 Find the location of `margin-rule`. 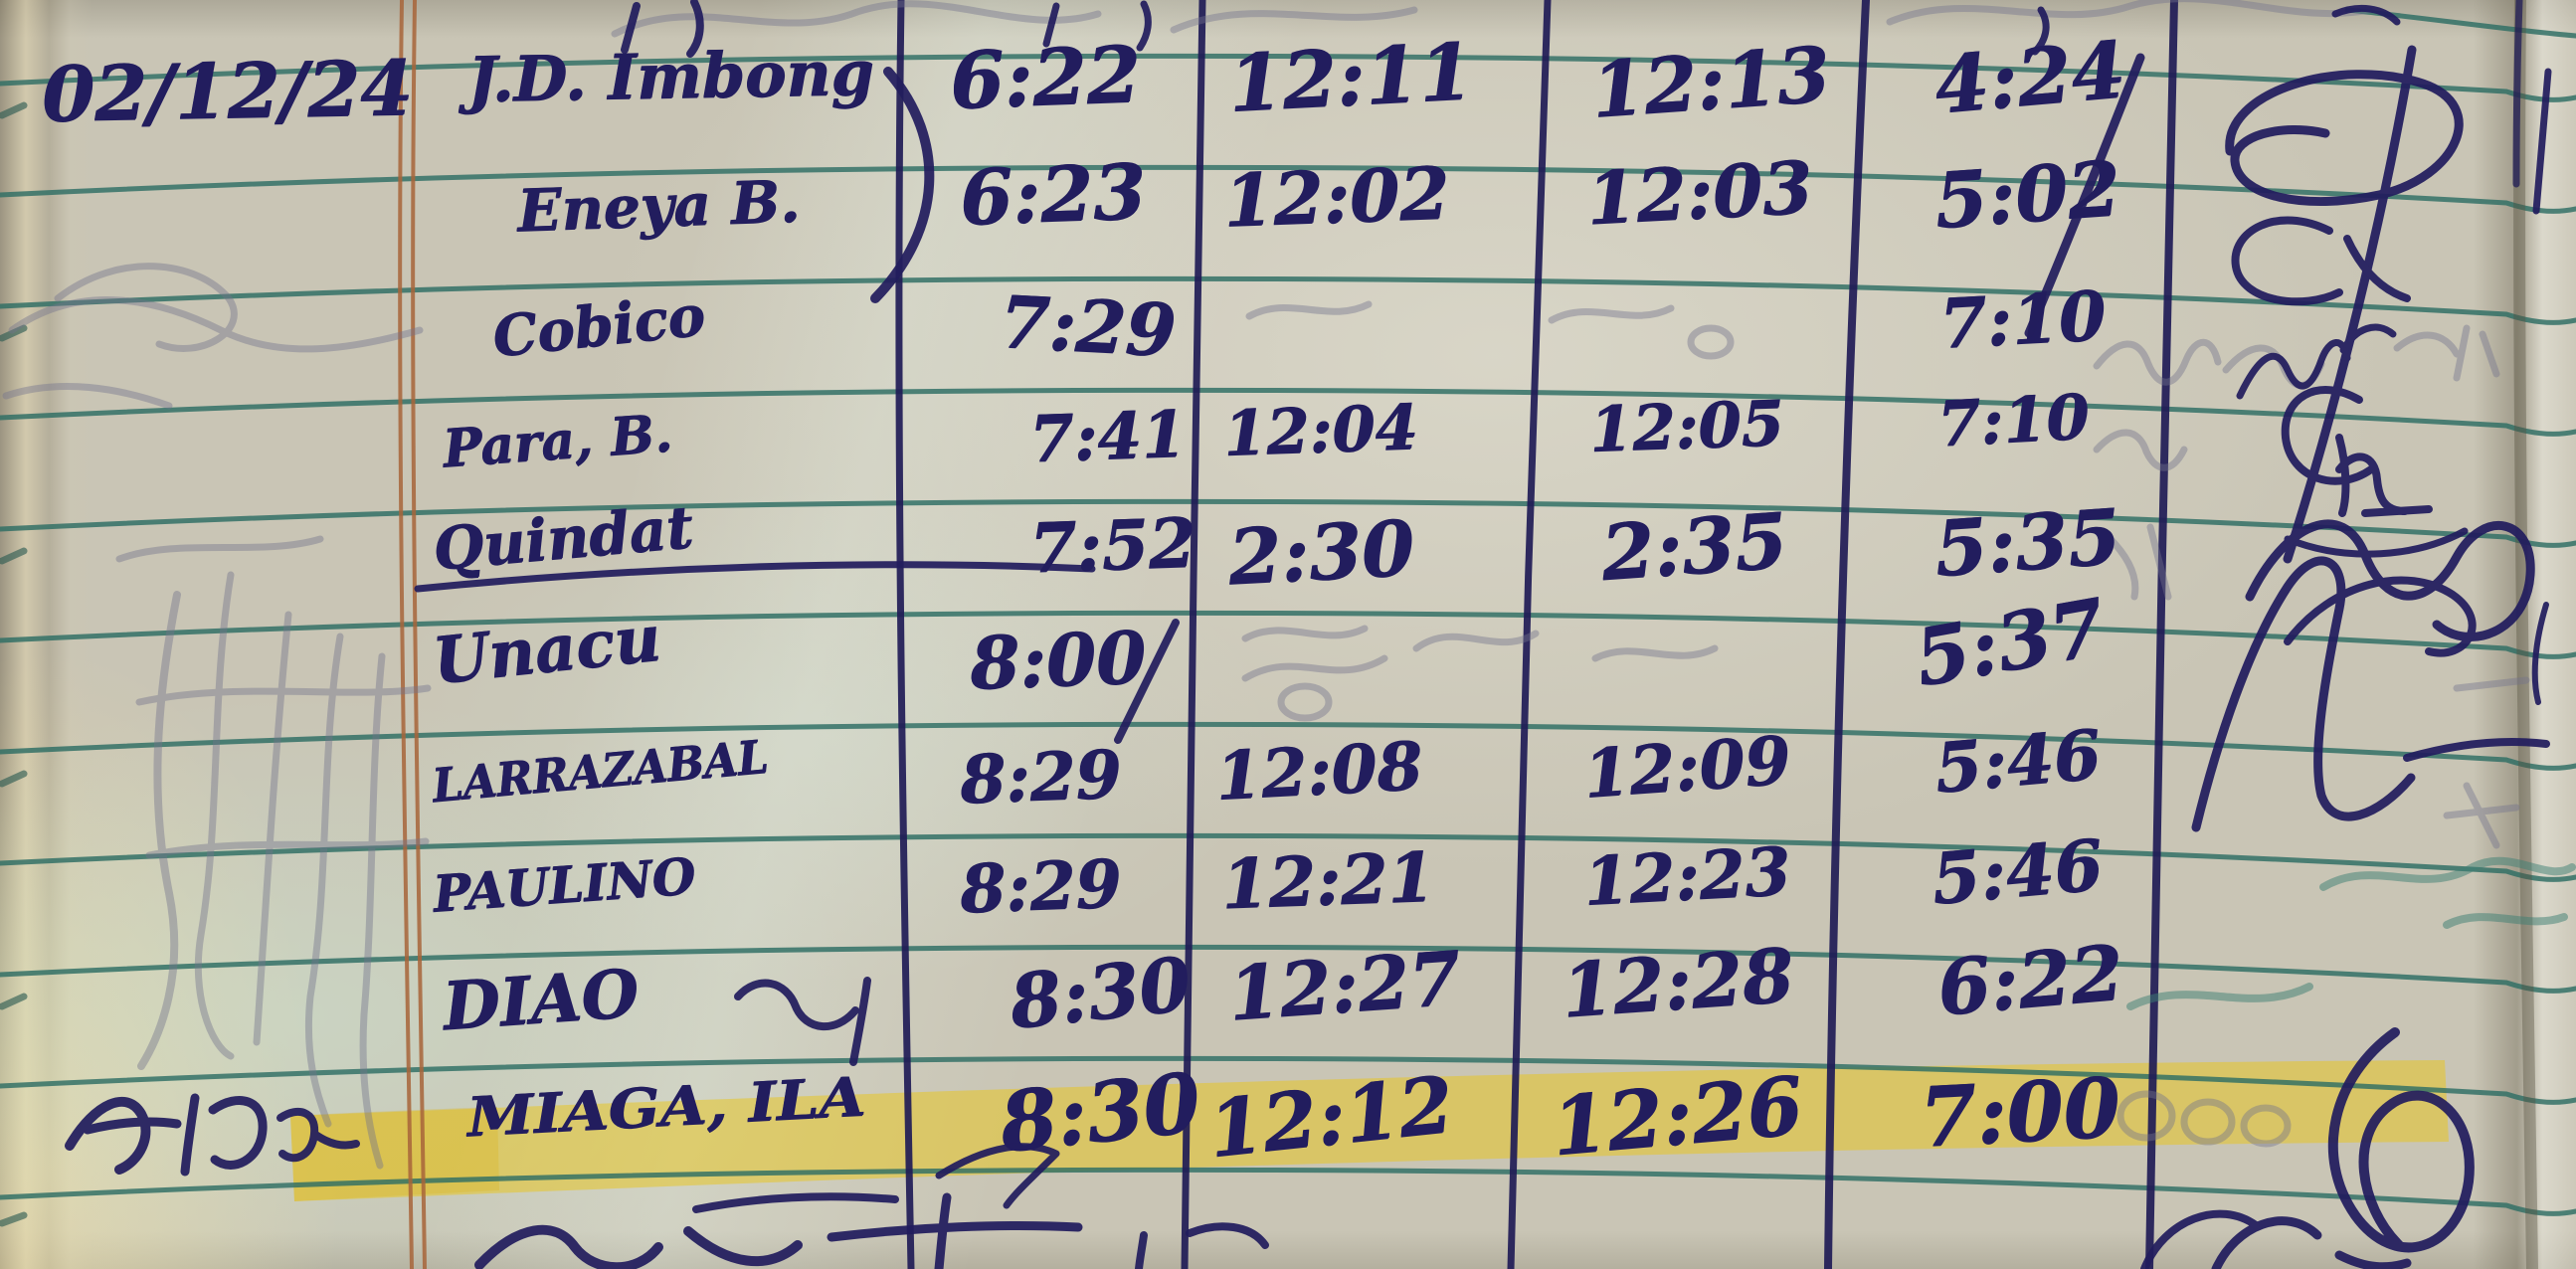

margin-rule is located at coordinates (412, 634).